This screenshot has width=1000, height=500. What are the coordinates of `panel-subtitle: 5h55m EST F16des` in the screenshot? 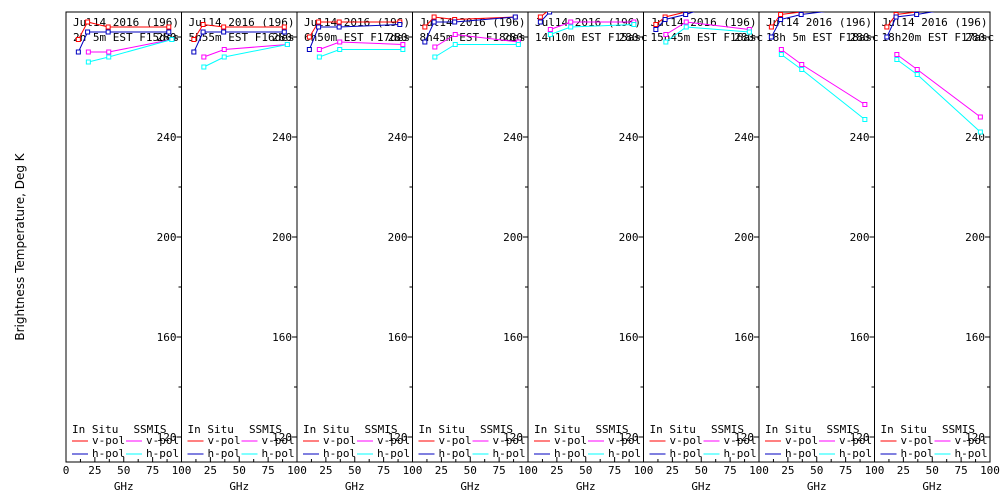 It's located at (242, 37).